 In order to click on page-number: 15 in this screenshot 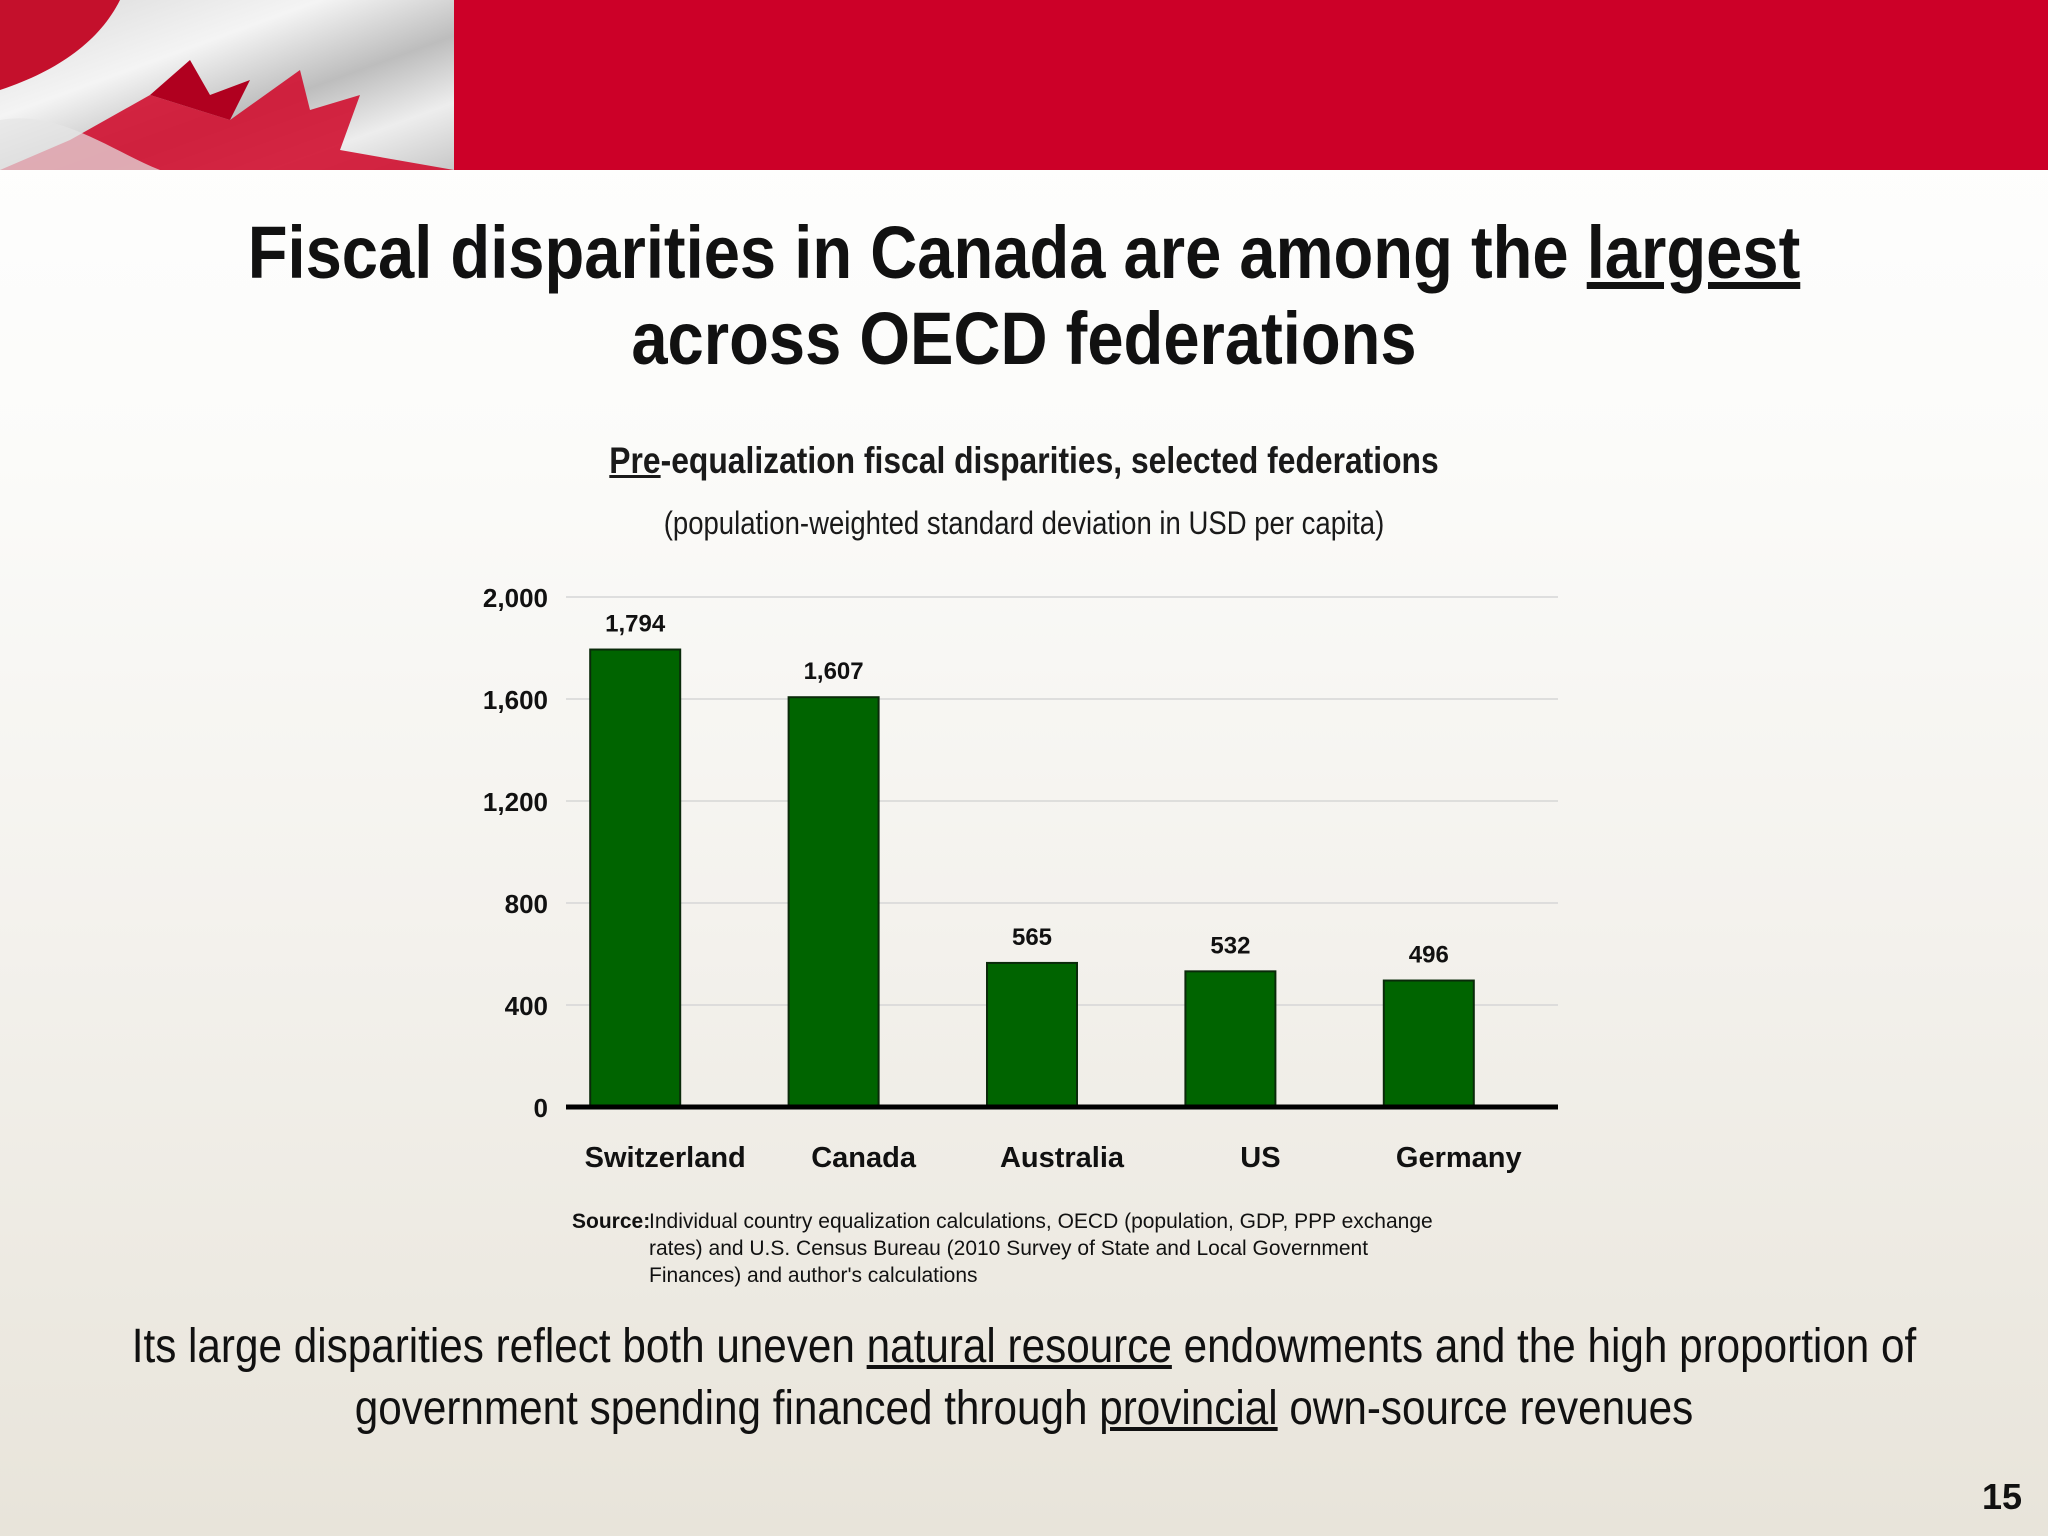, I will do `click(2001, 1496)`.